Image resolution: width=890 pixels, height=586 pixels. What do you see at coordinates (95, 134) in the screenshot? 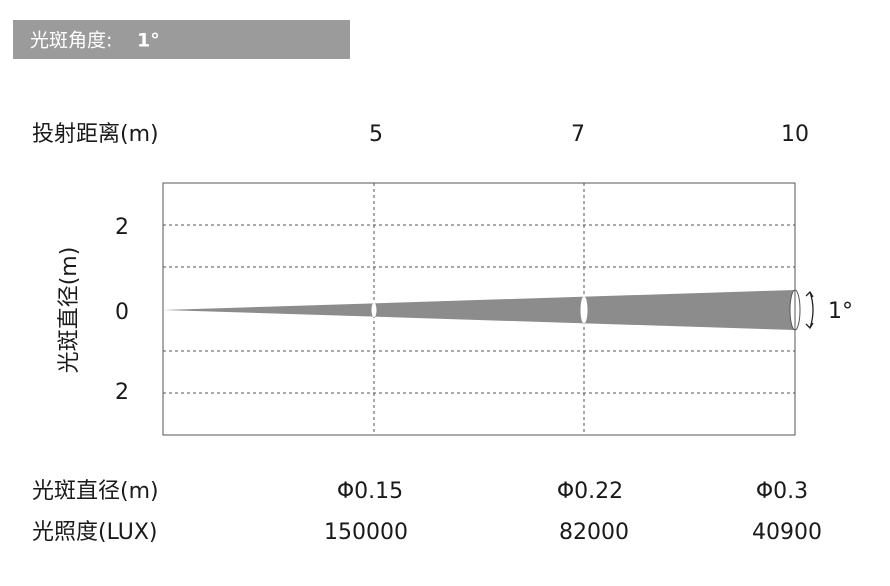
I see `row-label: 投射距离(m)` at bounding box center [95, 134].